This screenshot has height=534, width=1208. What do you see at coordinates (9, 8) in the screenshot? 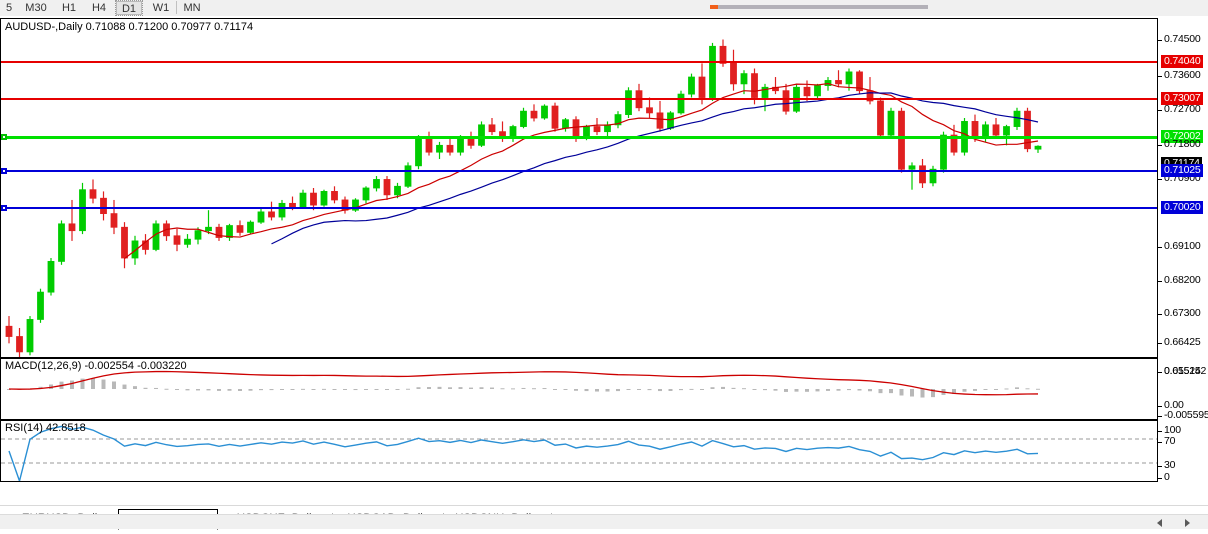
I see `timeframe-5: 5` at bounding box center [9, 8].